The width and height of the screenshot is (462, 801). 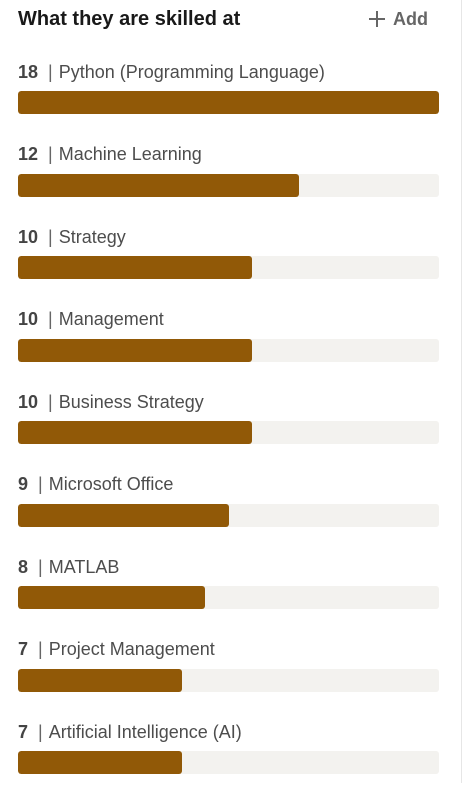 I want to click on skill-item: 10 | Management, so click(x=228, y=347).